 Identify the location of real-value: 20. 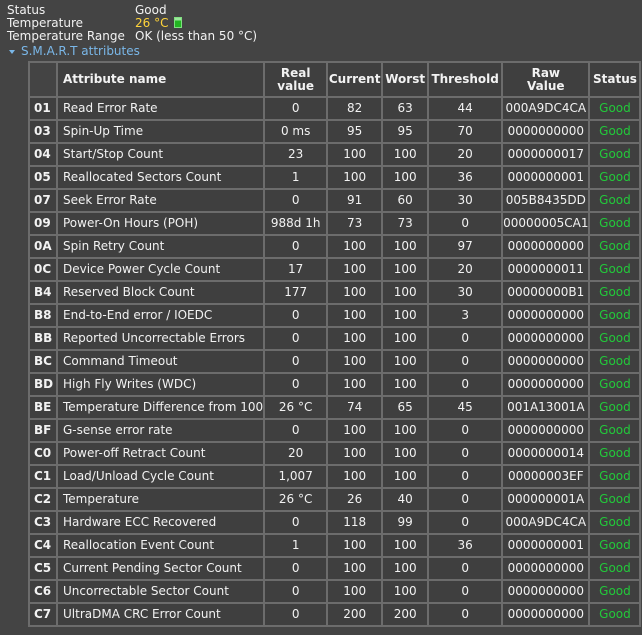
(296, 453).